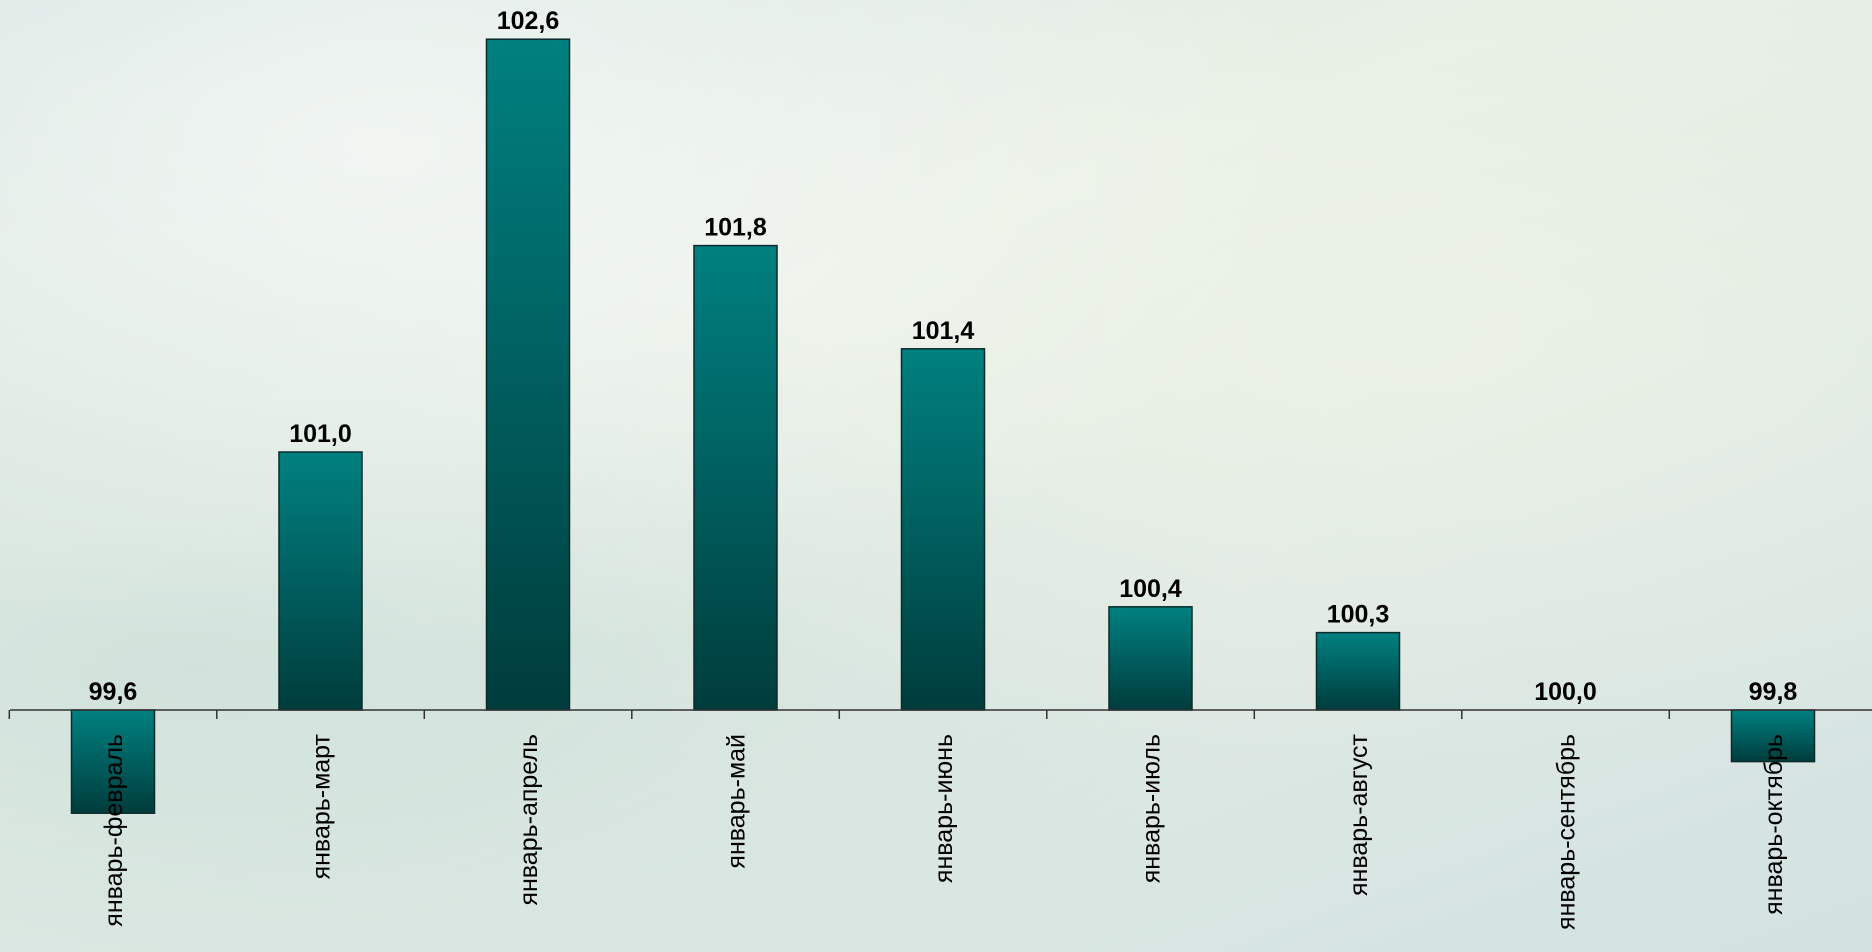  What do you see at coordinates (1359, 814) in the screenshot?
I see `category-label-7: январь-август` at bounding box center [1359, 814].